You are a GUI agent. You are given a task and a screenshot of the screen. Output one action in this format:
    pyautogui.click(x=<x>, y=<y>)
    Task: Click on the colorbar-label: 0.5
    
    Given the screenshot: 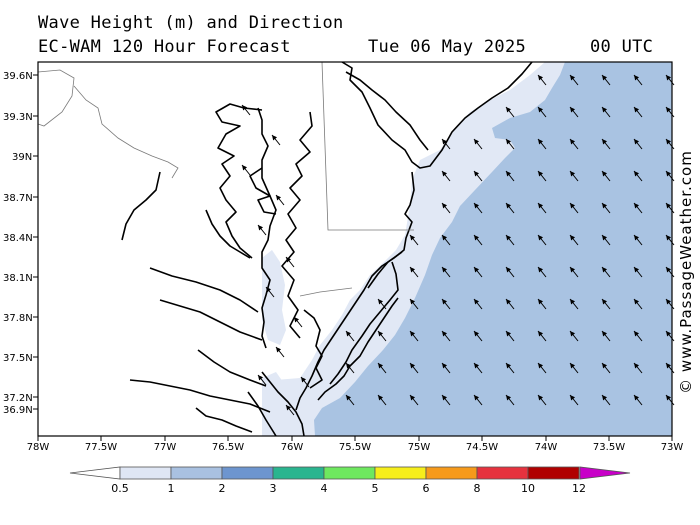 What is the action you would take?
    pyautogui.click(x=120, y=488)
    